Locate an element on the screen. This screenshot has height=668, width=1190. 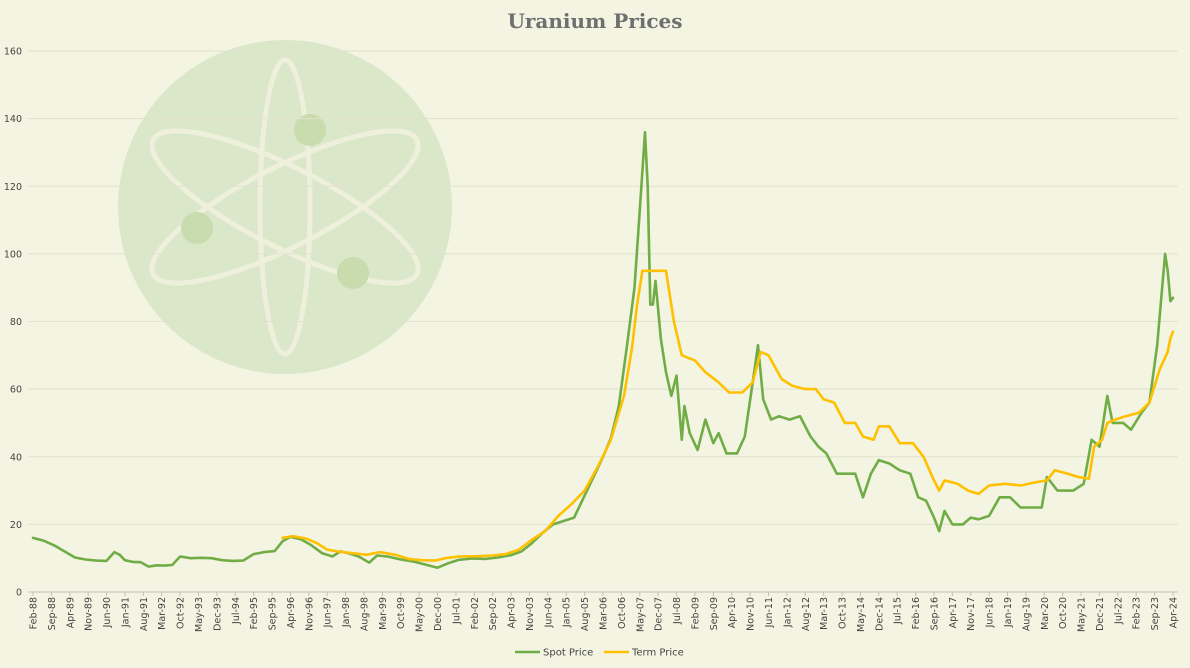
x-tick-label: Apr-17 is located at coordinates (953, 612).